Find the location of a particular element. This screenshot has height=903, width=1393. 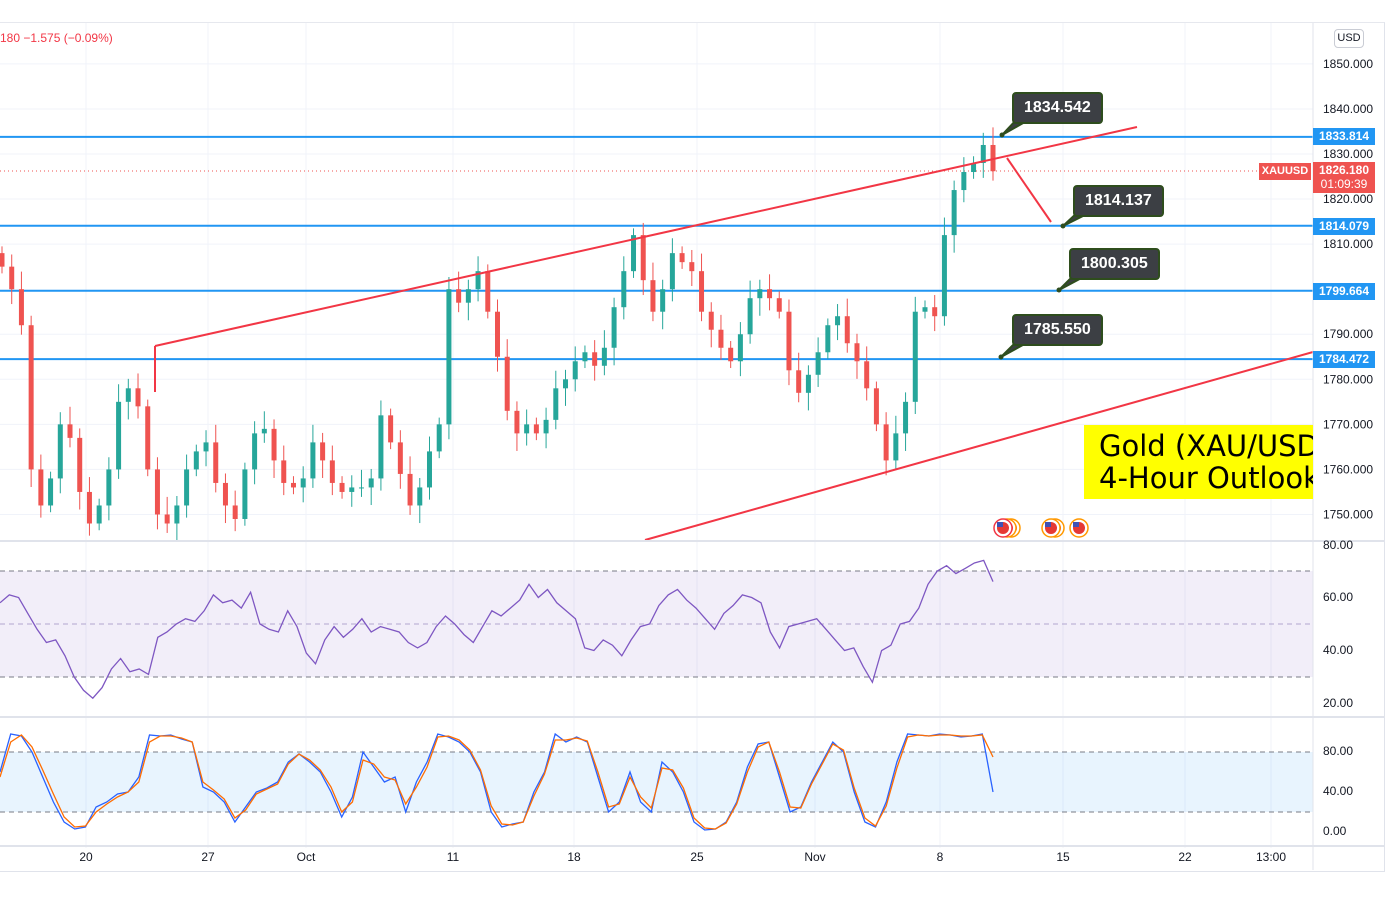

price-callout: 1814.137 is located at coordinates (1118, 201).